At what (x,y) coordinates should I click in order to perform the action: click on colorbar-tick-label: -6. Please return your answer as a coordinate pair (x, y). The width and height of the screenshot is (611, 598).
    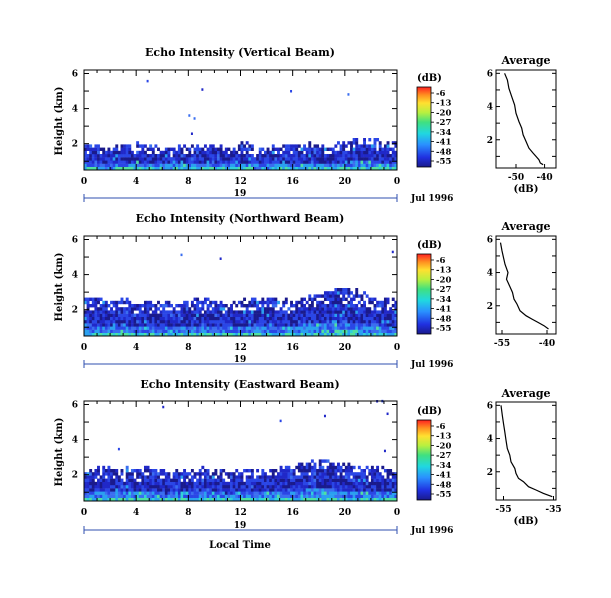
    Looking at the image, I should click on (441, 94).